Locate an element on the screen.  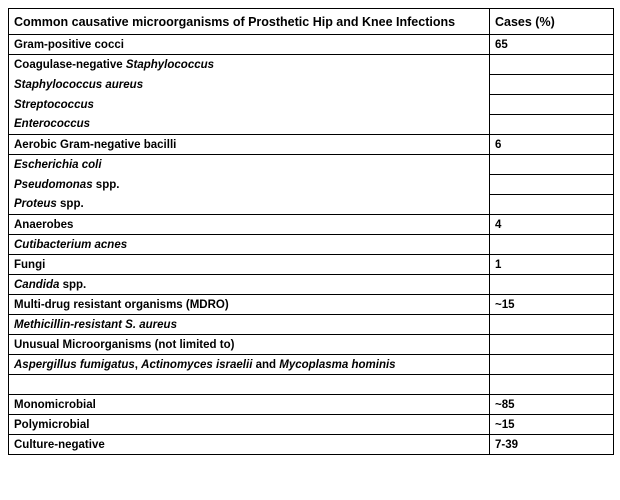
row-label: Multi-drug resistant organisms (MDRO) is located at coordinates (249, 304).